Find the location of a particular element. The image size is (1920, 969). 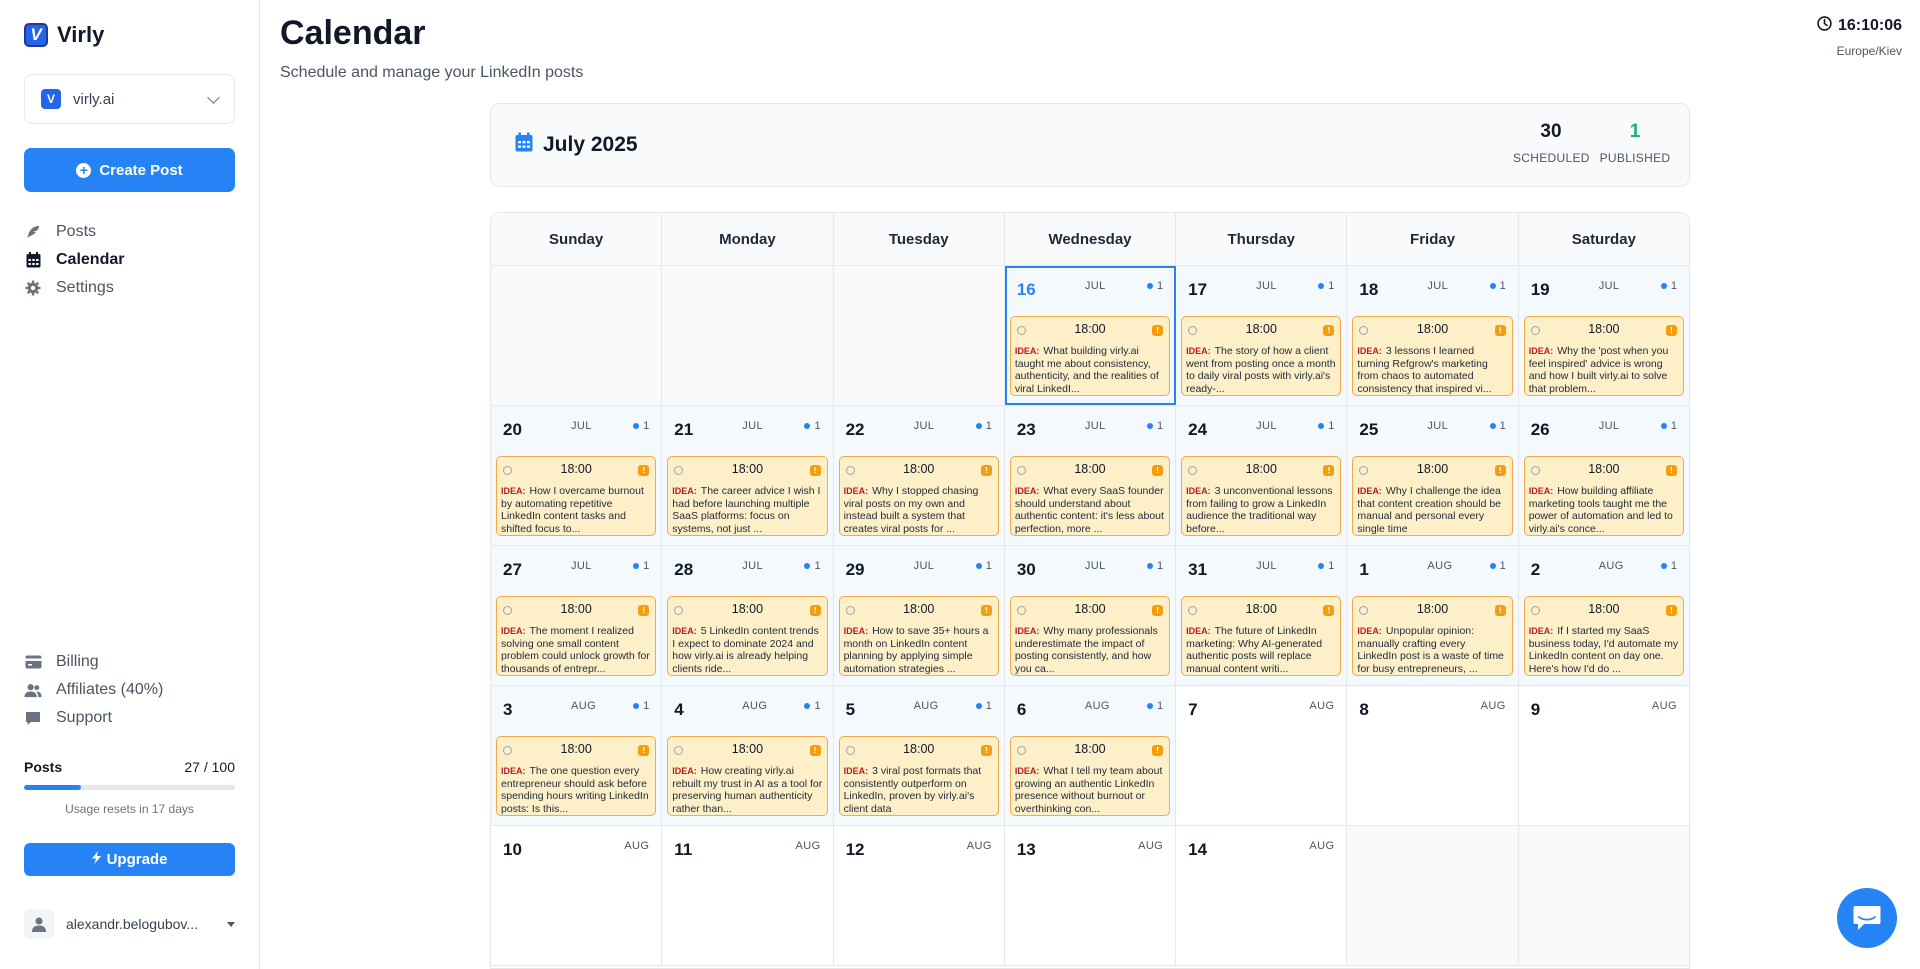

workspace-logo-icon: V is located at coordinates (51, 99).